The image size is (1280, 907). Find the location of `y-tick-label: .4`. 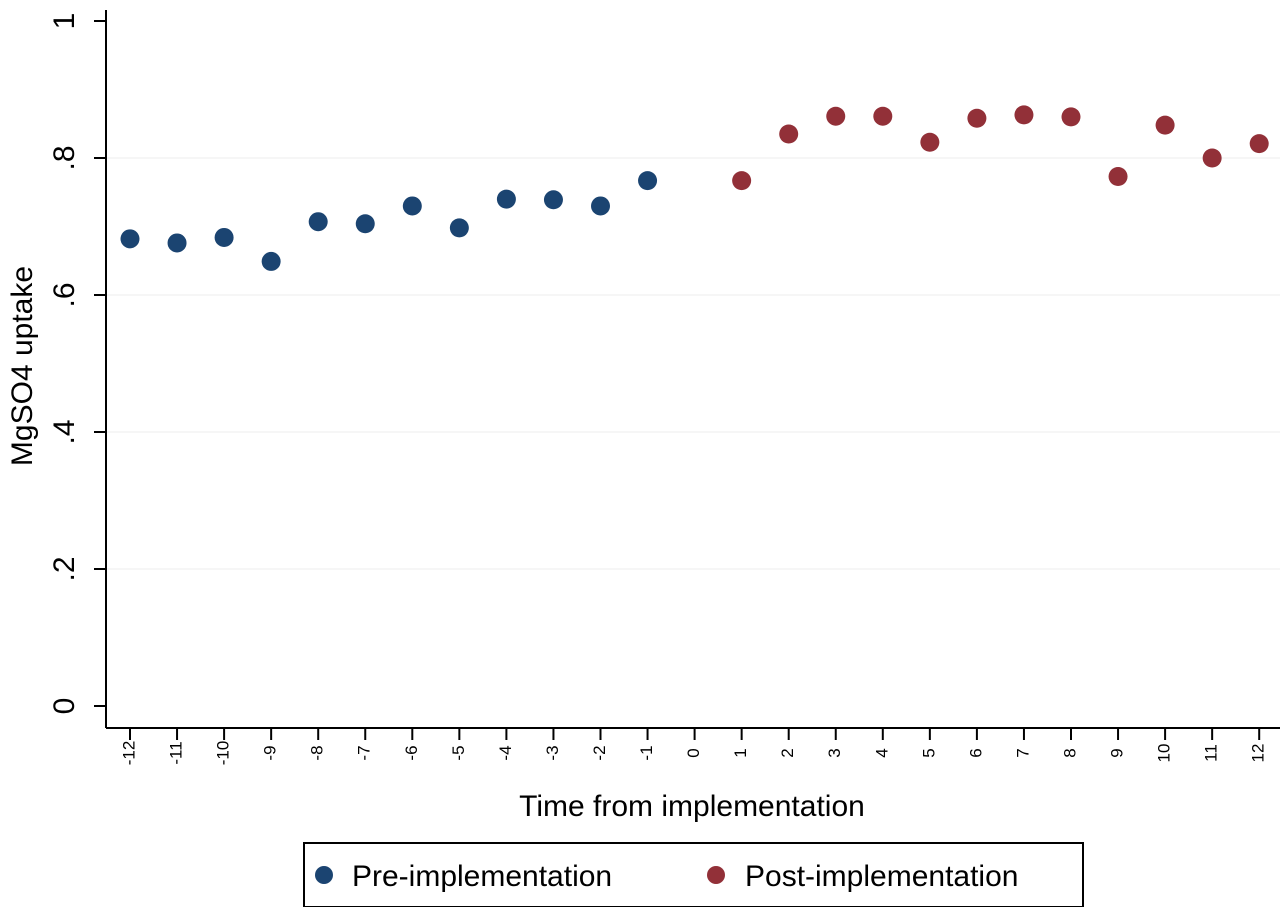

y-tick-label: .4 is located at coordinates (64, 431).